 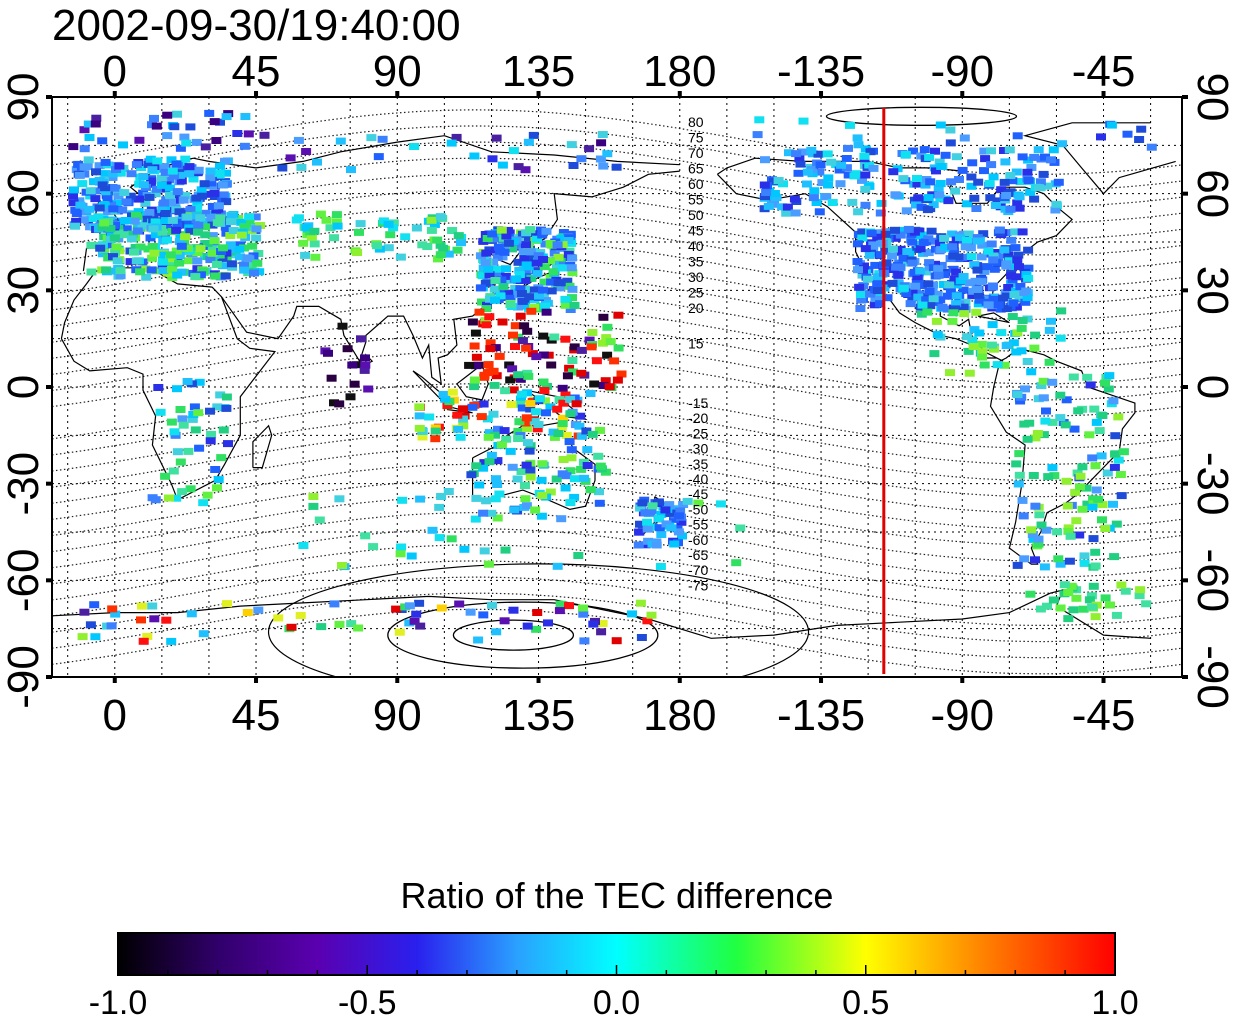 What do you see at coordinates (696, 293) in the screenshot?
I see `contour-label: 25` at bounding box center [696, 293].